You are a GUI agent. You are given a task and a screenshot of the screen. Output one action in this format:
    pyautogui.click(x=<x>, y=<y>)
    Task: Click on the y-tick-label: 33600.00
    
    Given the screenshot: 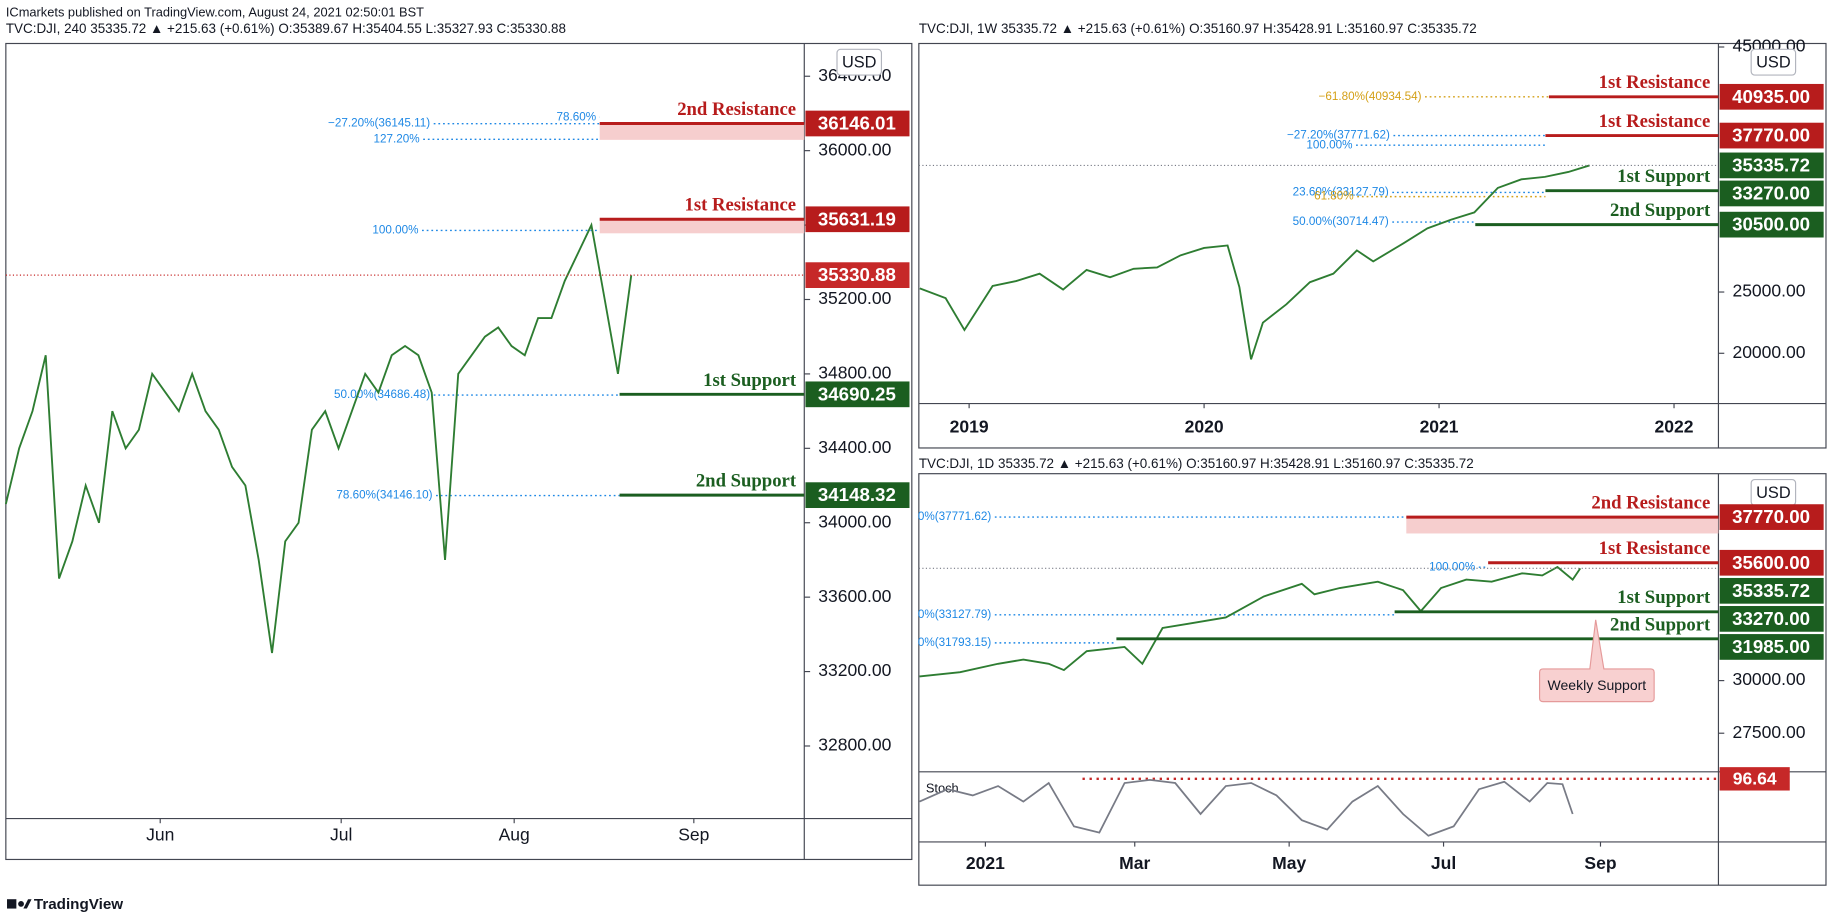 What is the action you would take?
    pyautogui.click(x=854, y=596)
    